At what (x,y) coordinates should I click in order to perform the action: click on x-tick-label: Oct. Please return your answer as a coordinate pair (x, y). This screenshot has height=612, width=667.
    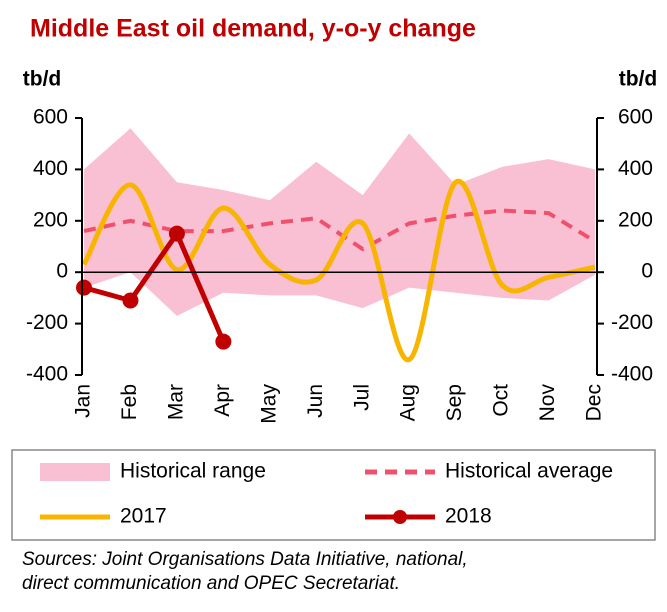
    Looking at the image, I should click on (501, 400).